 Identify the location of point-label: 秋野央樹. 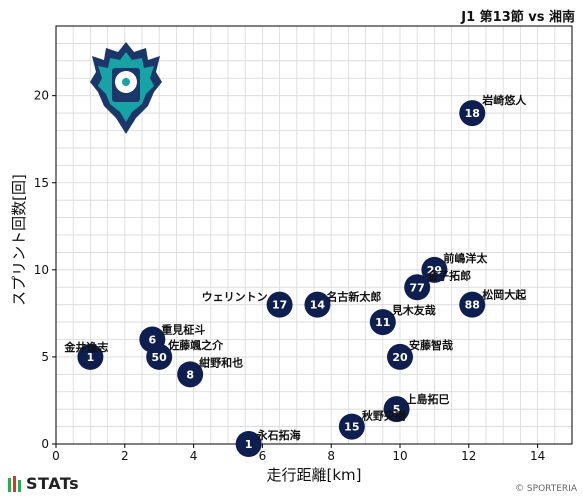
(384, 416).